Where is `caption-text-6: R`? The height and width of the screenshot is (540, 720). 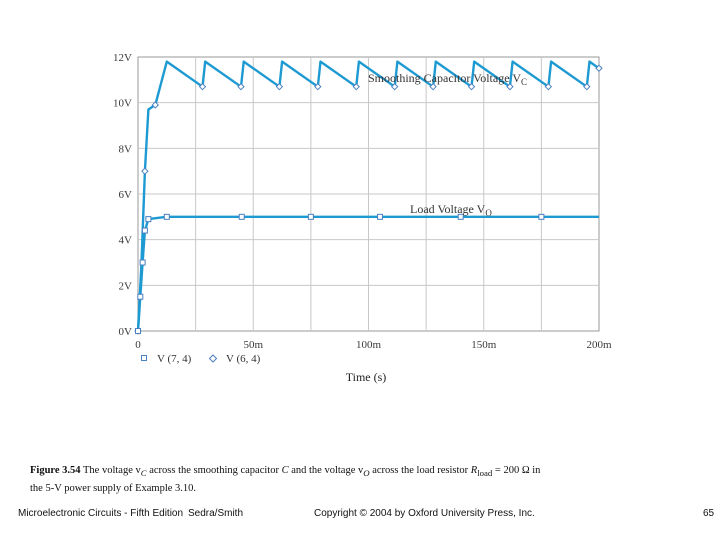
caption-text-6: R is located at coordinates (474, 470).